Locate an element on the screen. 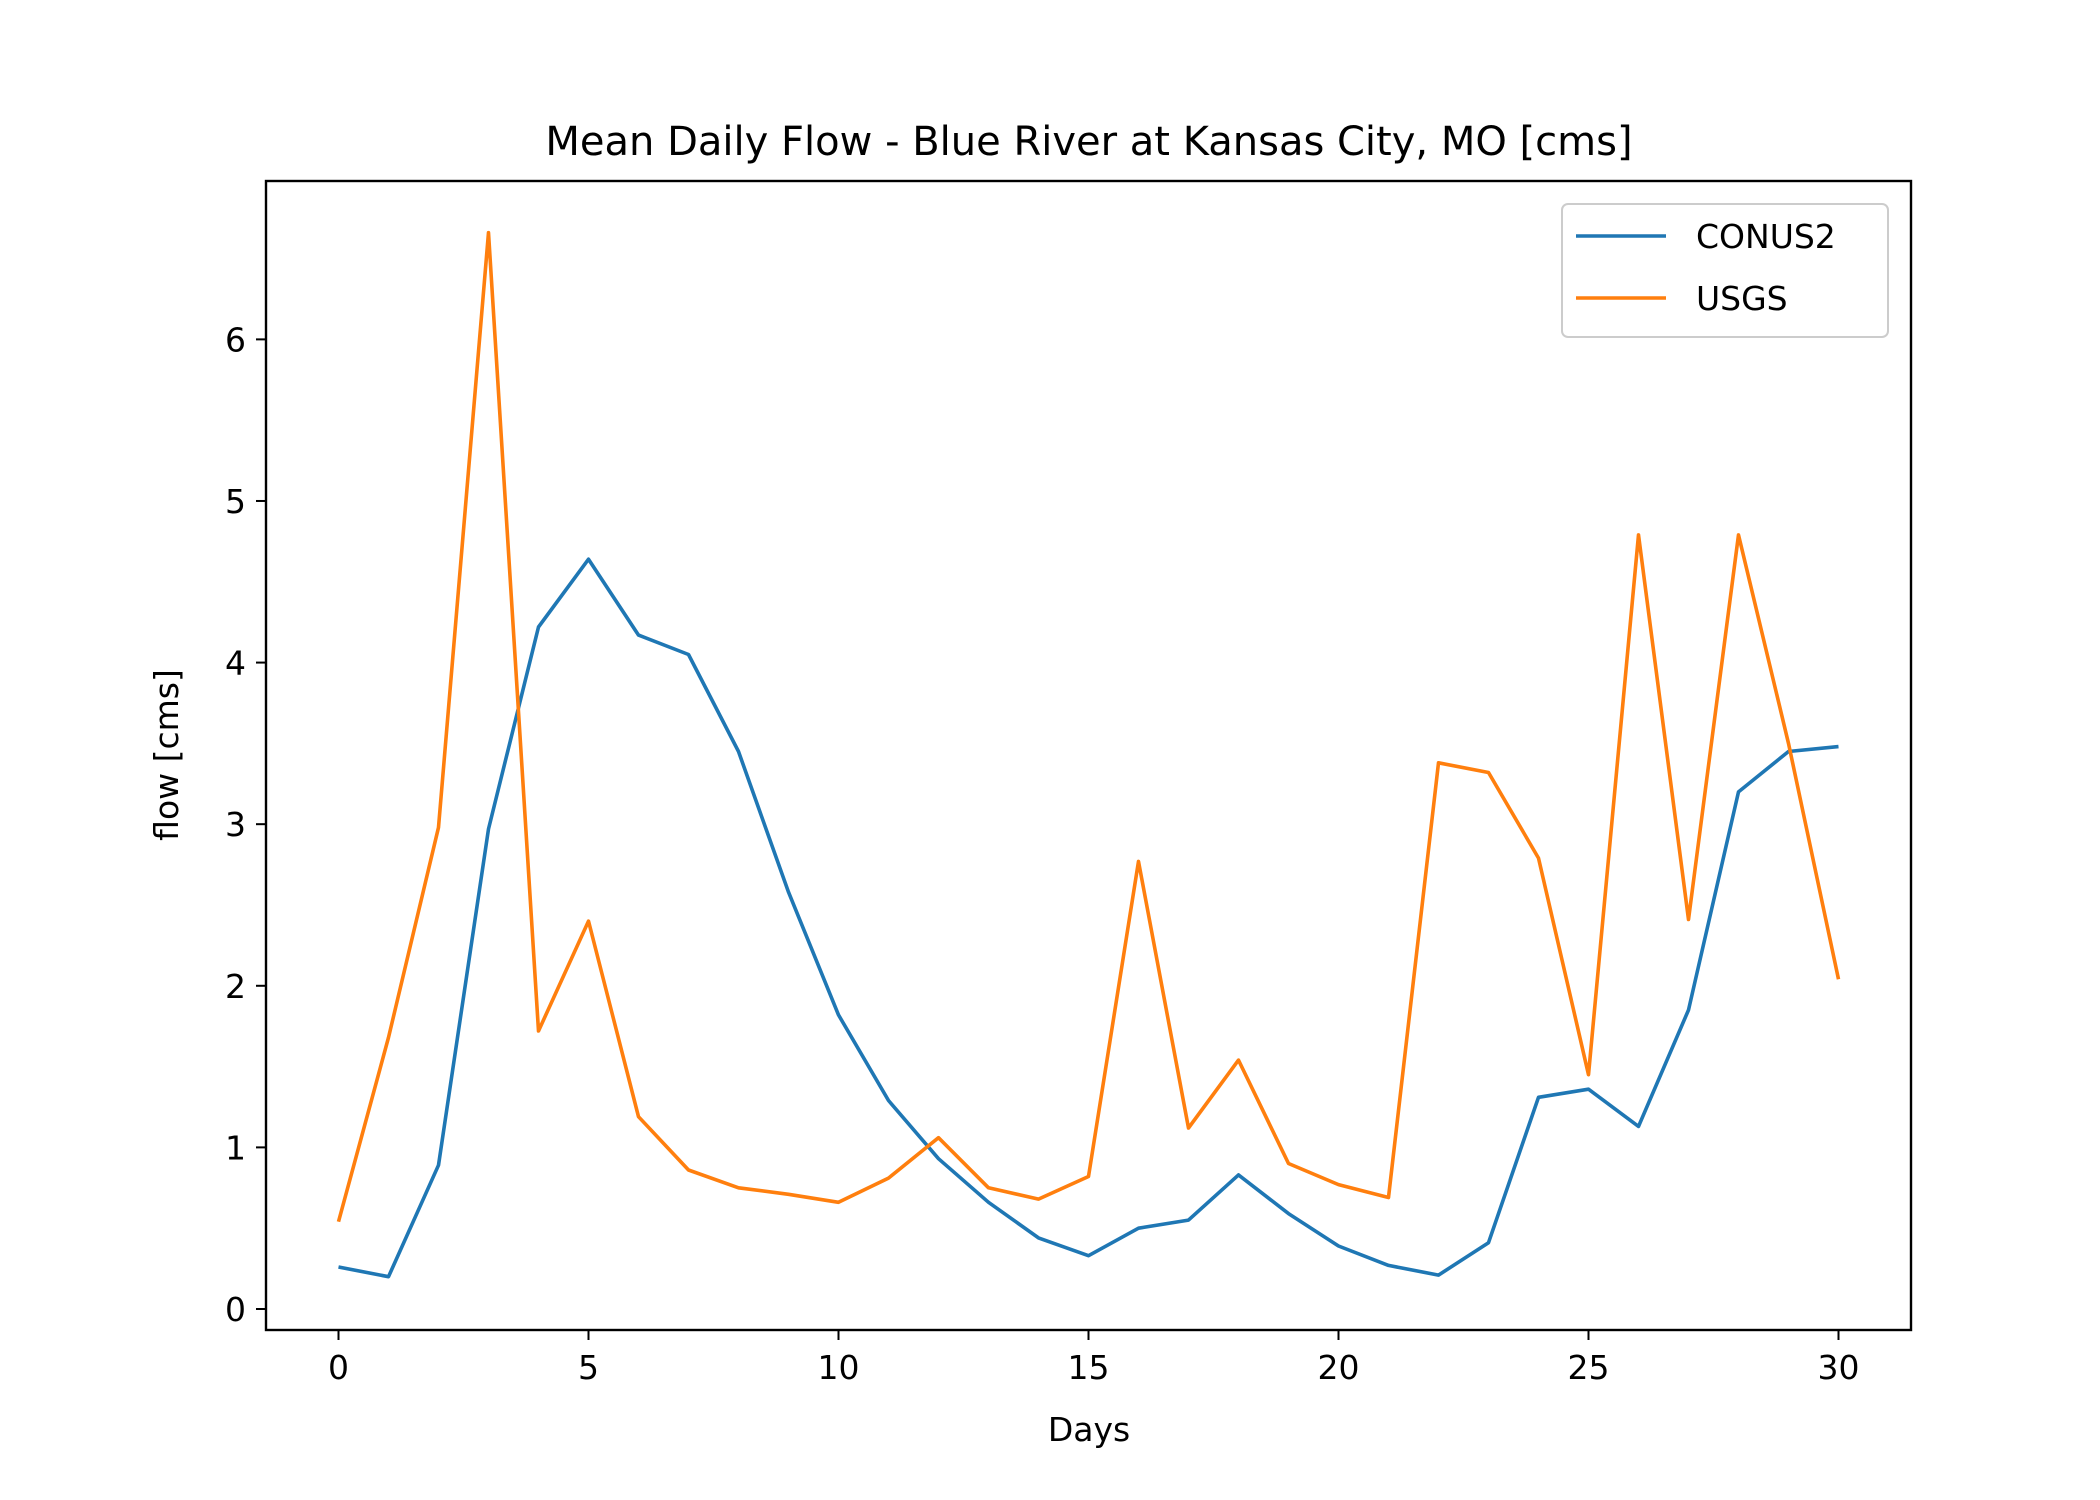  y-tick-label: 0 is located at coordinates (235, 1309).